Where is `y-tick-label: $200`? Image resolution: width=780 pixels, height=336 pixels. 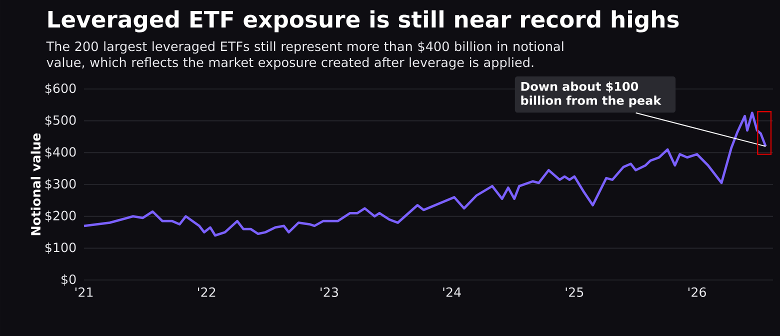
y-tick-label: $200 is located at coordinates (60, 216).